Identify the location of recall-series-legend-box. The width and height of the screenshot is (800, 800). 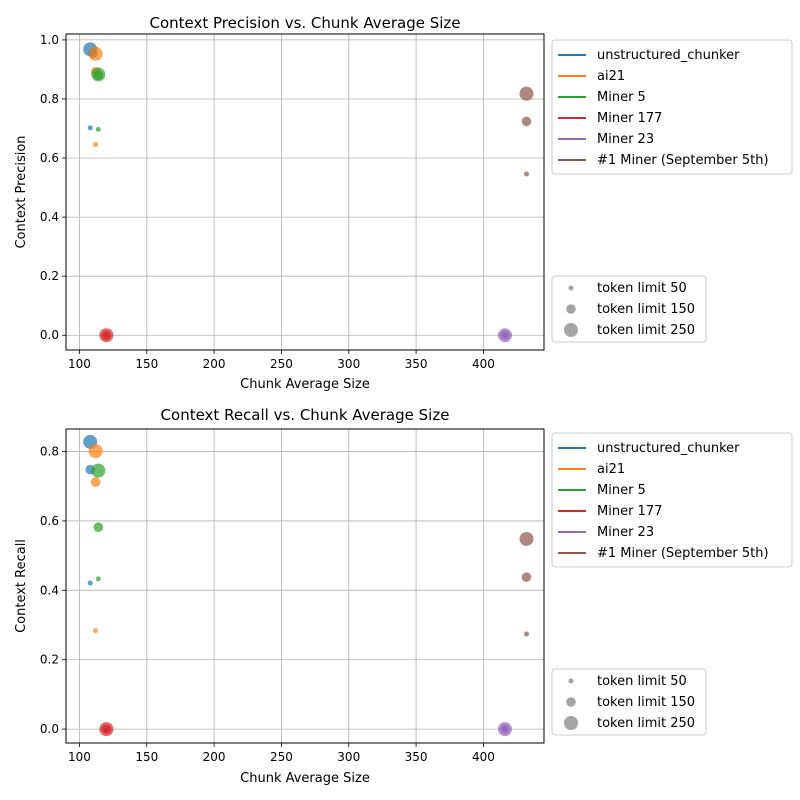
(672, 500).